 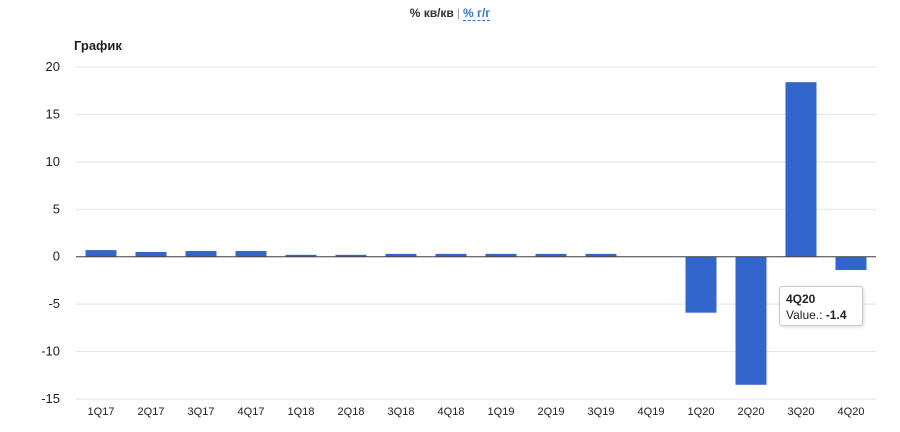 What do you see at coordinates (101, 412) in the screenshot?
I see `x-tick-label: 1Q17` at bounding box center [101, 412].